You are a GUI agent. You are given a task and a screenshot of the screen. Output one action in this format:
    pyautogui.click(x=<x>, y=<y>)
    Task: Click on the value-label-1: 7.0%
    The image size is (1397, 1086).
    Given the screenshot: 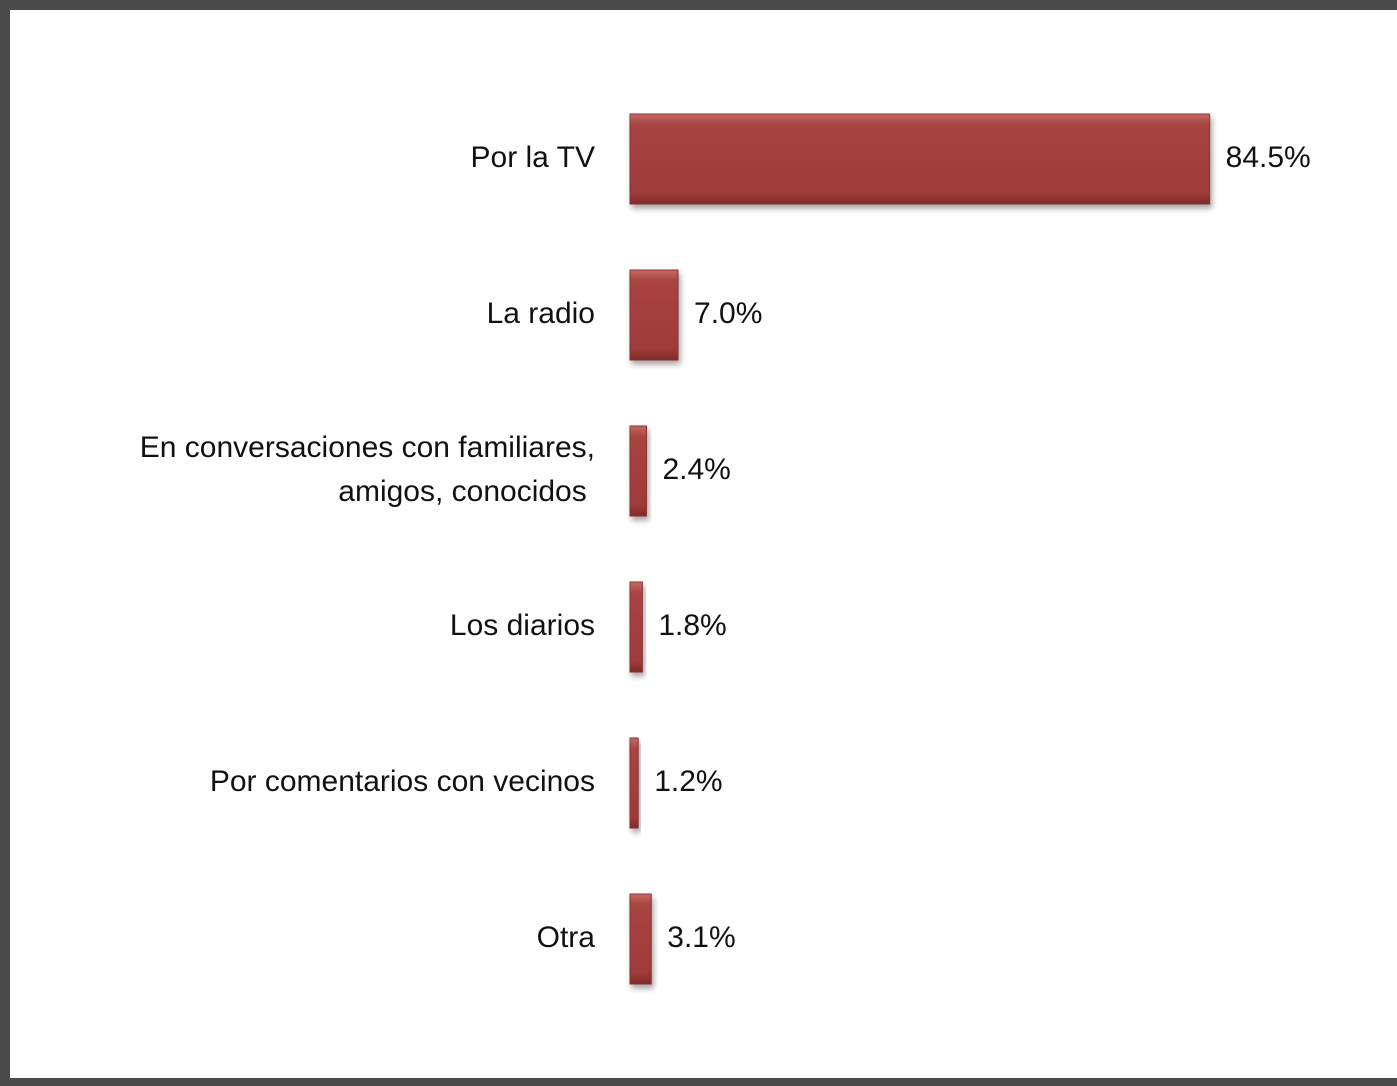 What is the action you would take?
    pyautogui.click(x=728, y=313)
    